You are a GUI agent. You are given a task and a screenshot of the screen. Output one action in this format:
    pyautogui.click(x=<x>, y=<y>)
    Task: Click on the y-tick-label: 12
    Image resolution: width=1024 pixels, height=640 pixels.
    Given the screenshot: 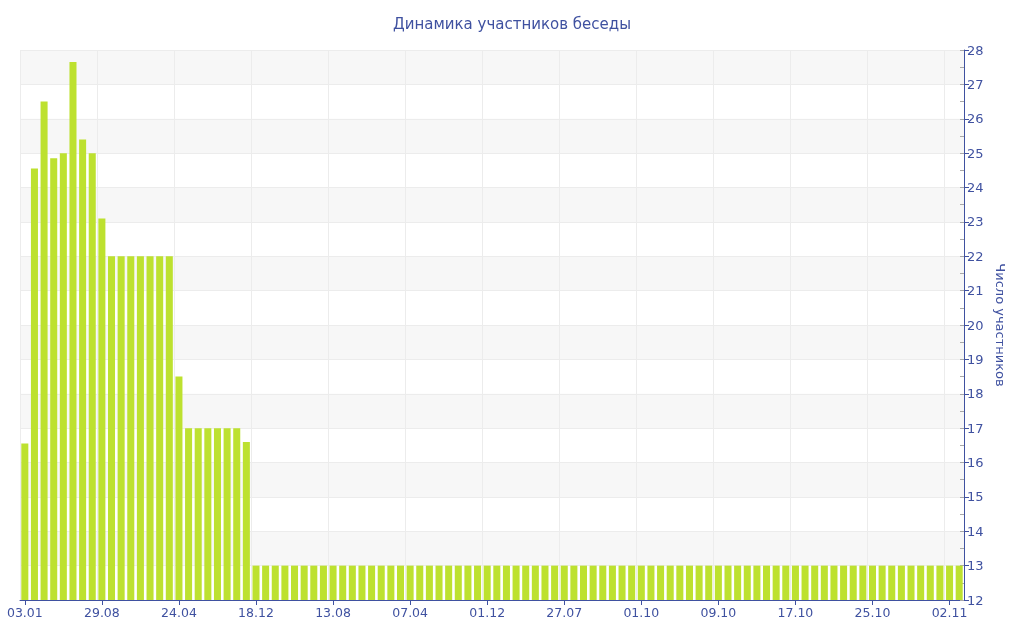 What is the action you would take?
    pyautogui.click(x=975, y=600)
    